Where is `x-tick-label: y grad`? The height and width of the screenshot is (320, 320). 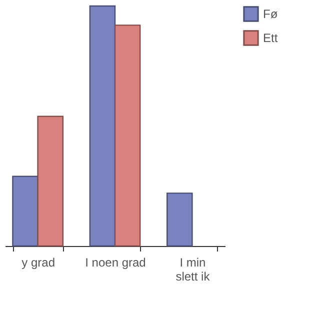 x-tick-label: y grad is located at coordinates (38, 263).